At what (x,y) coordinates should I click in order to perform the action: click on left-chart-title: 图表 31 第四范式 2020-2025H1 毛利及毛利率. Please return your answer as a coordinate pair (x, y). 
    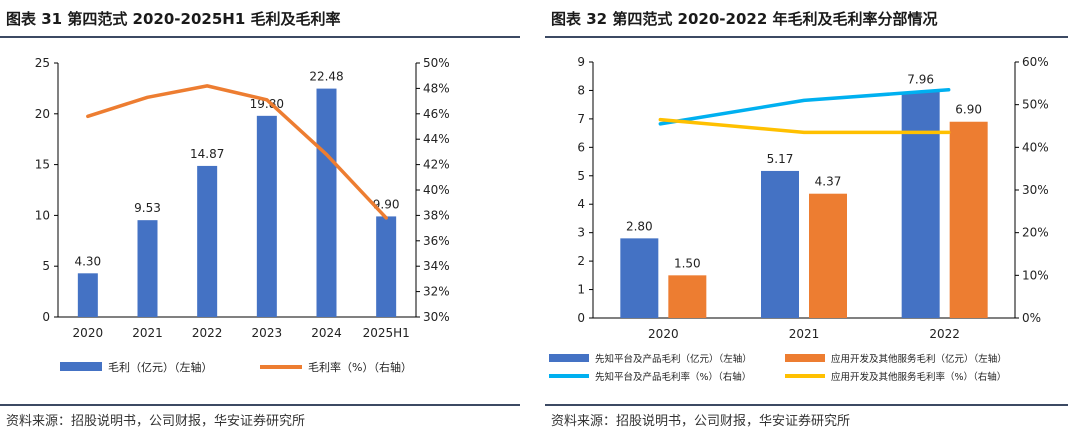
    Looking at the image, I should click on (173, 19).